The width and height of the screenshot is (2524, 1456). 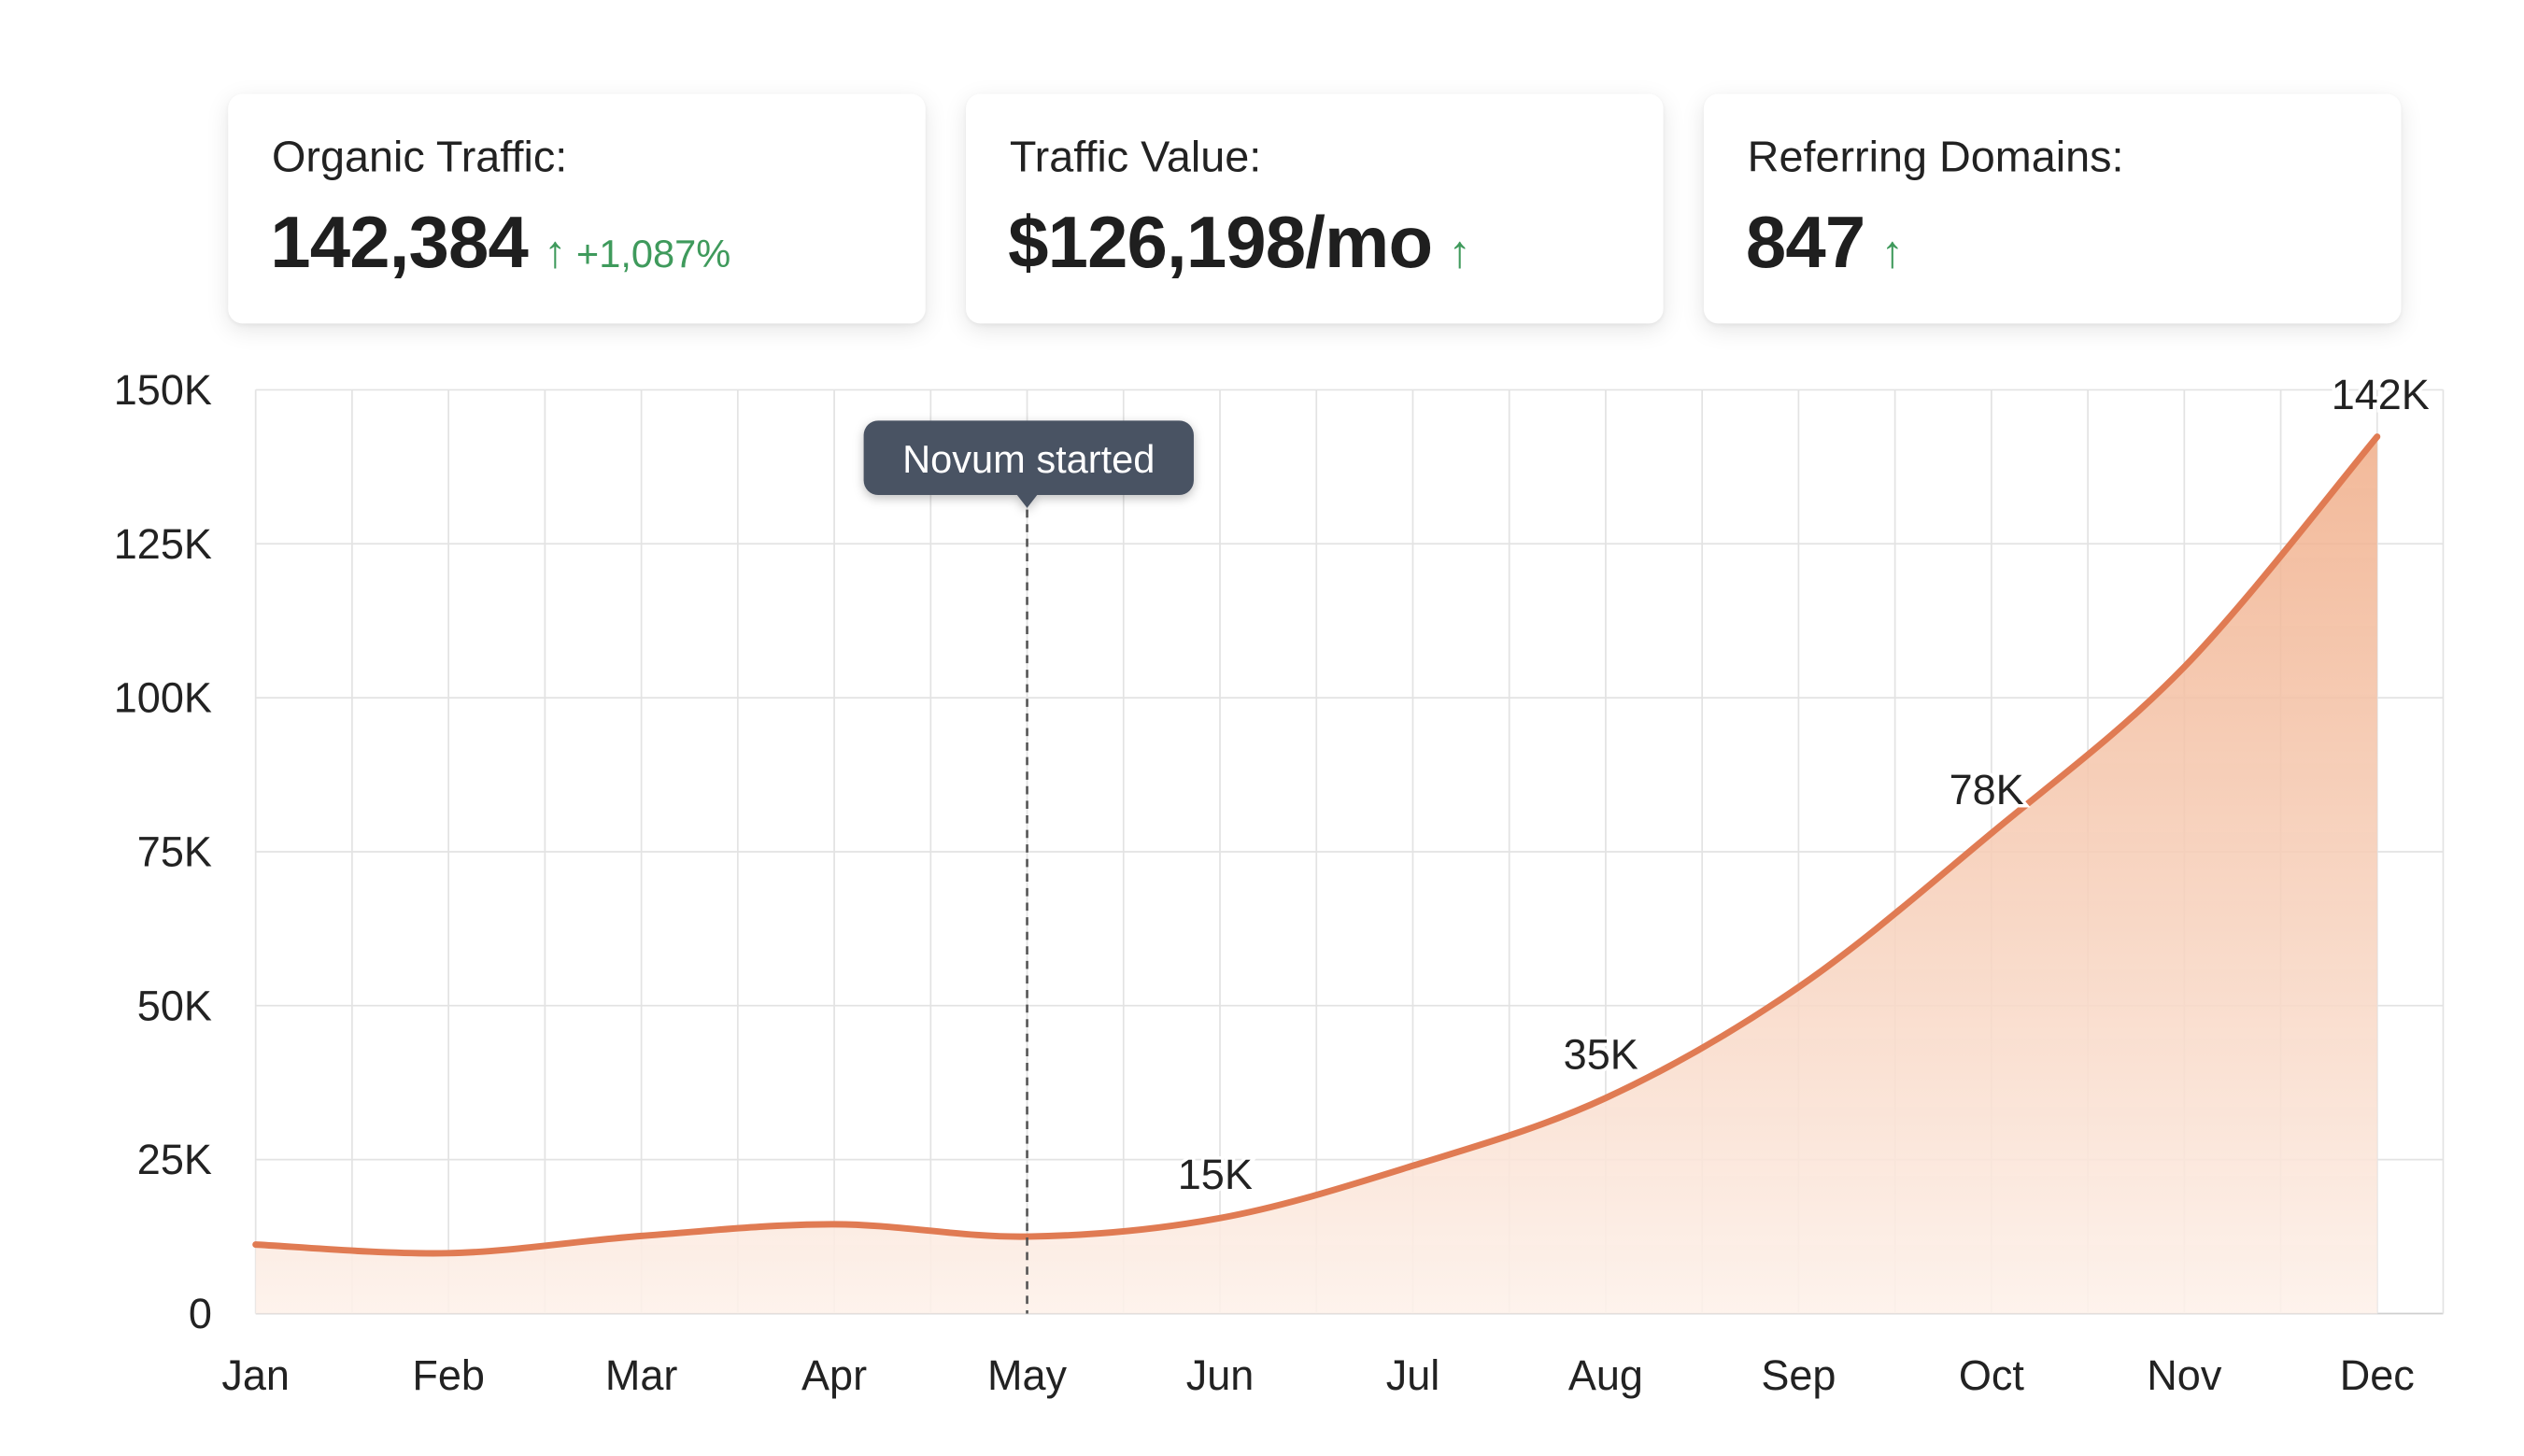 What do you see at coordinates (420, 157) in the screenshot?
I see `kpi-label: Organic Traffic:` at bounding box center [420, 157].